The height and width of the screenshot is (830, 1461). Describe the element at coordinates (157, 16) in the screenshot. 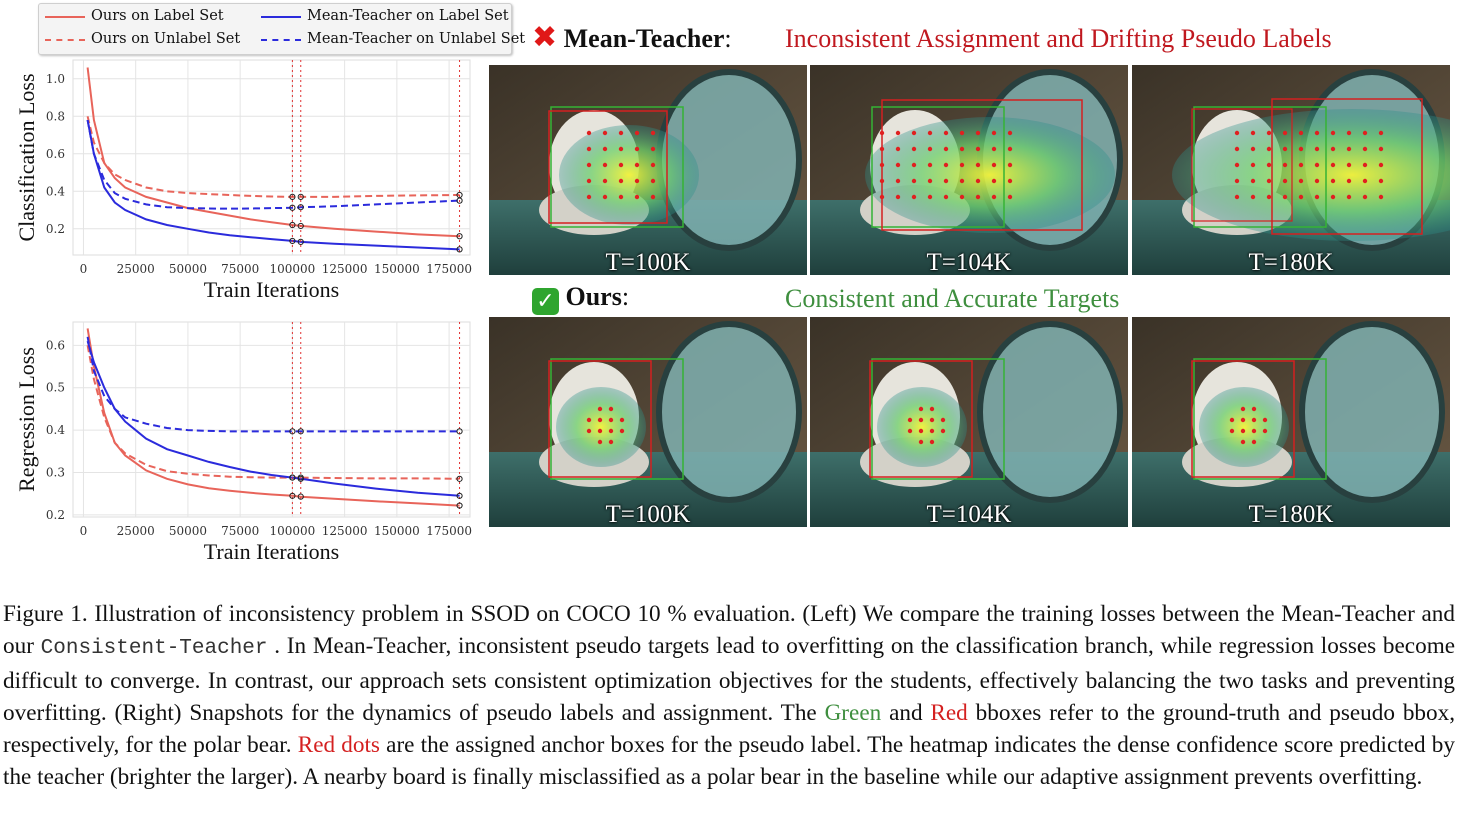

I see `legend-label: Ours on Label Set` at that location.